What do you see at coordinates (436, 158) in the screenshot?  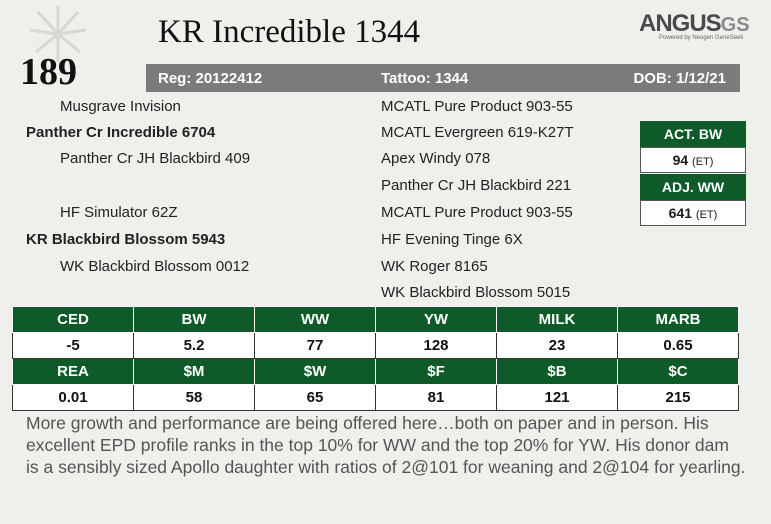 I see `pedigree-right-3: Apex Windy 078` at bounding box center [436, 158].